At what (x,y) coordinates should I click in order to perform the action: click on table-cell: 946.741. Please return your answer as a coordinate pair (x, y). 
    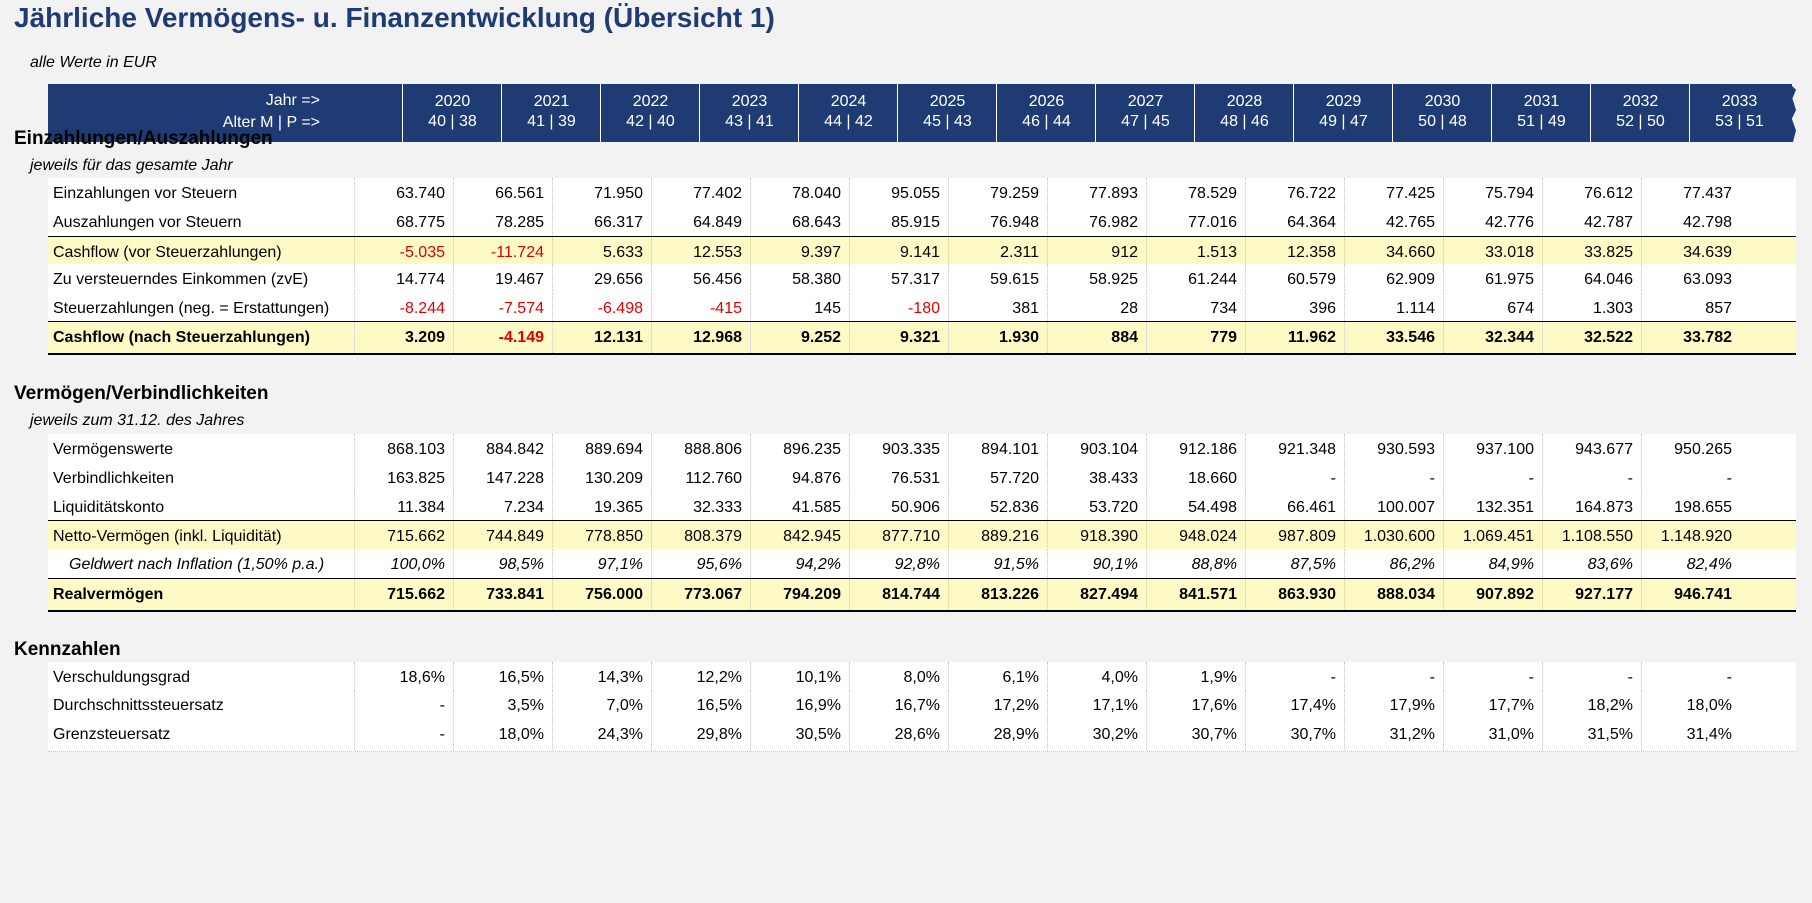
    Looking at the image, I should click on (1690, 594).